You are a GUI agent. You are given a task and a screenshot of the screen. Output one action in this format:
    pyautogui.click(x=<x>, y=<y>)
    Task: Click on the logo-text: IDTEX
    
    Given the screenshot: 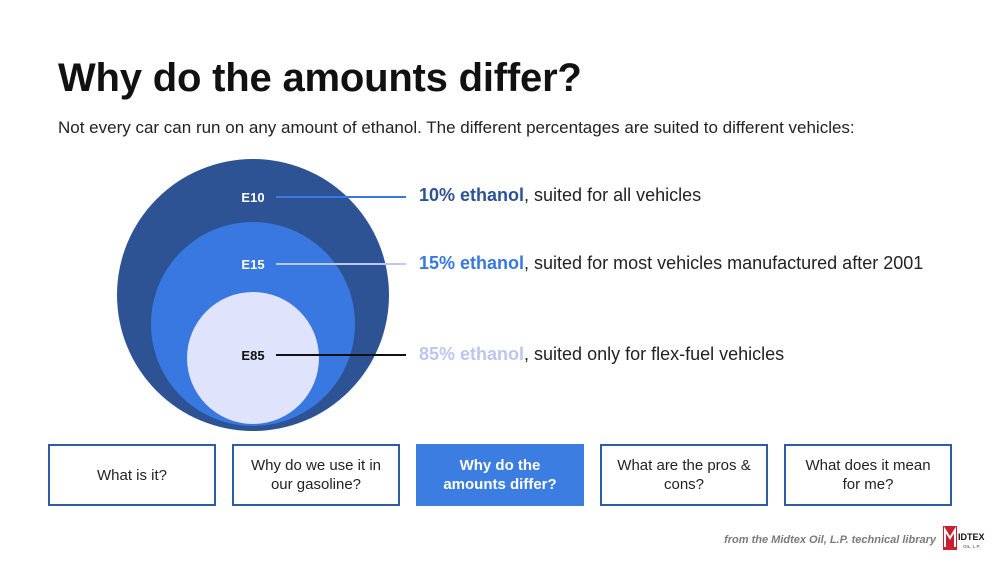 What is the action you would take?
    pyautogui.click(x=971, y=537)
    